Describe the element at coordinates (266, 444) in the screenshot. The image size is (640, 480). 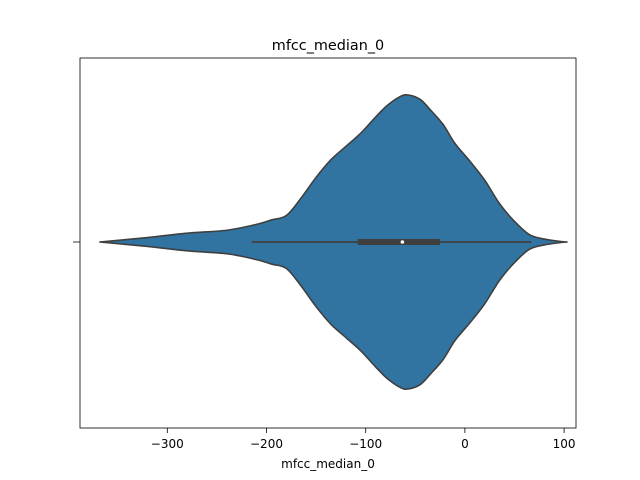
I see `x-tick-label: −200` at that location.